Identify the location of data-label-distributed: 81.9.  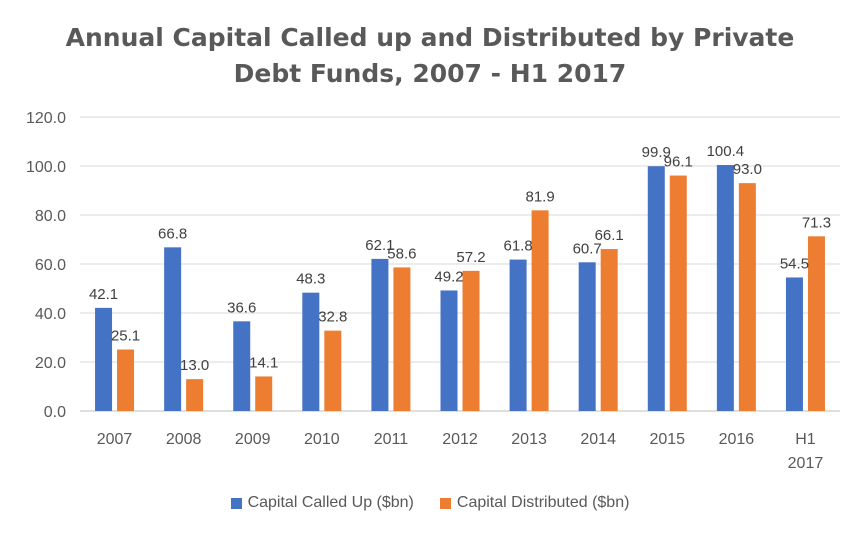
(539, 196).